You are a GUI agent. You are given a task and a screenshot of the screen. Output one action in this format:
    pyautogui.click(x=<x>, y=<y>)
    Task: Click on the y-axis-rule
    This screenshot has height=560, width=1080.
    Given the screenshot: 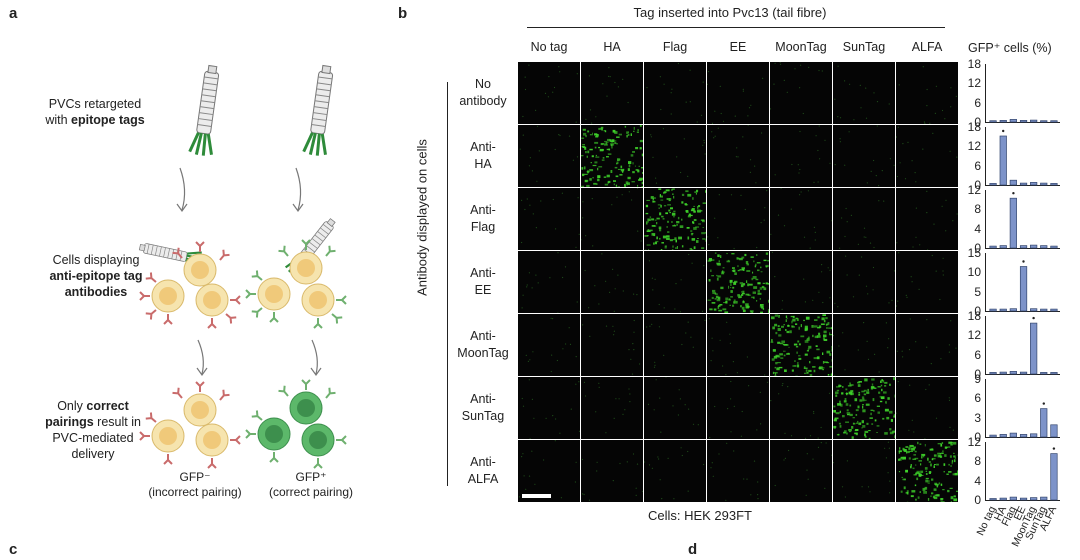 What is the action you would take?
    pyautogui.click(x=447, y=284)
    